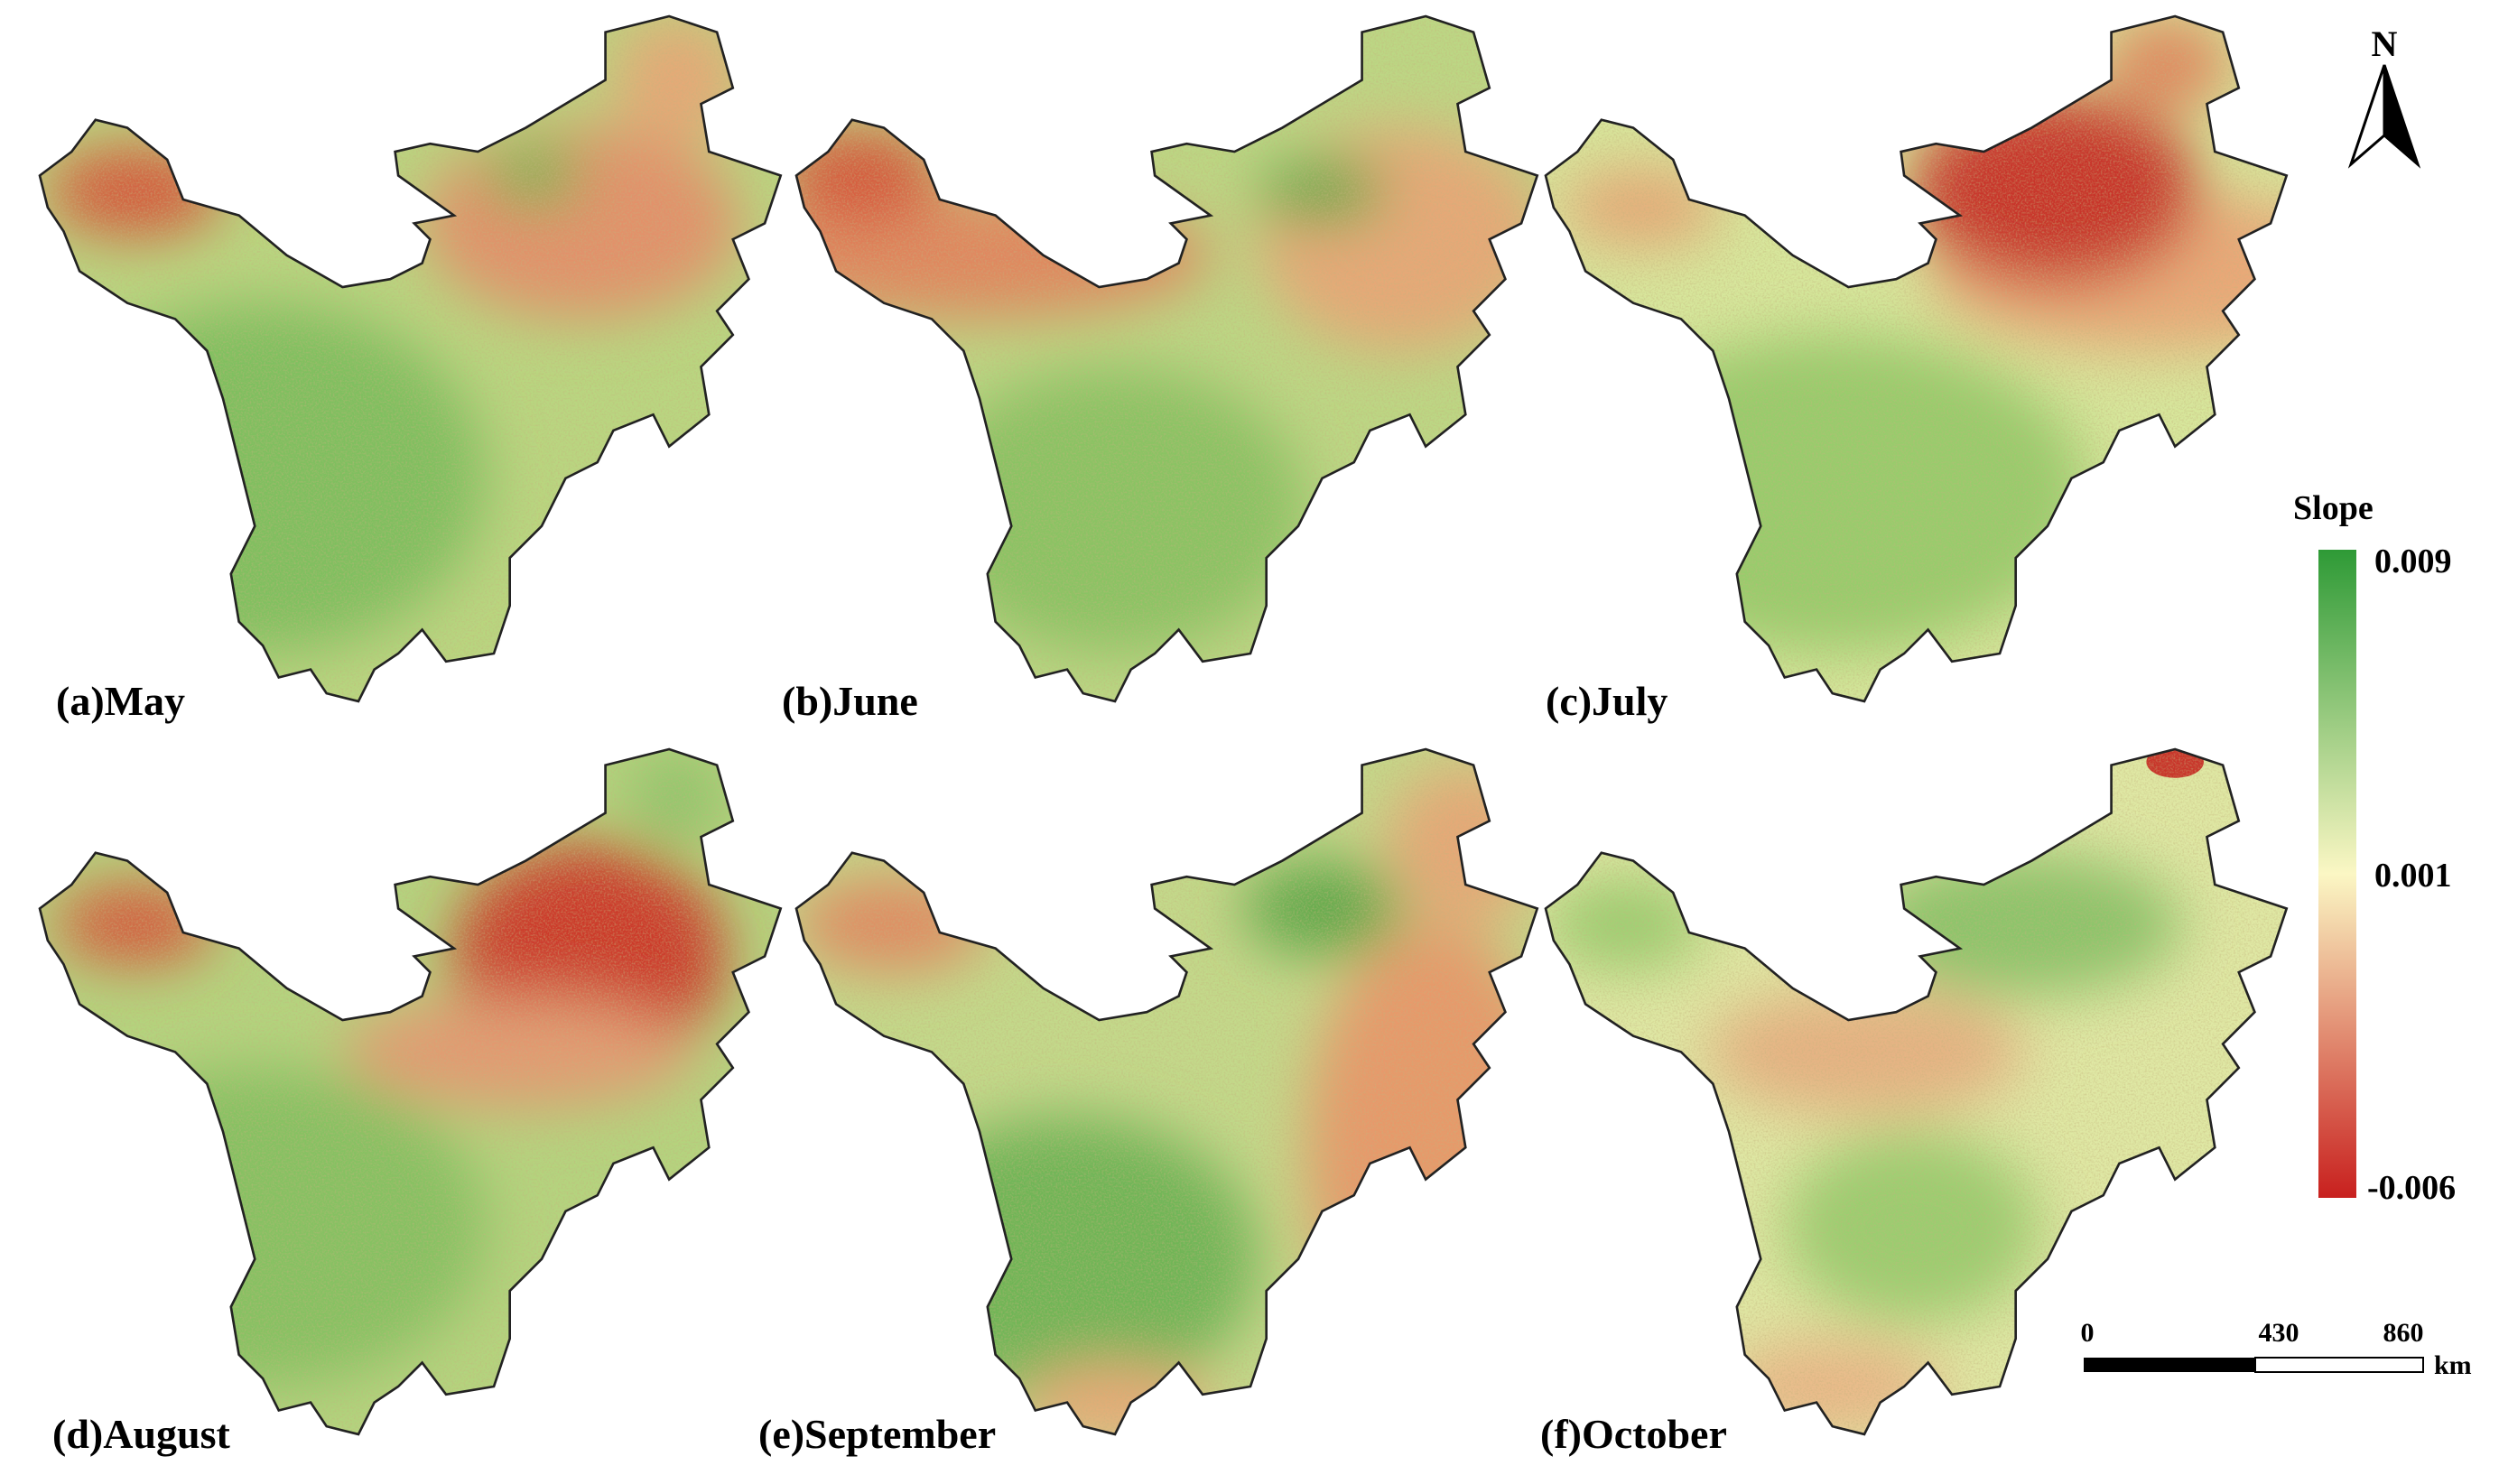 The image size is (2499, 1484). Describe the element at coordinates (850, 701) in the screenshot. I see `panel-label: (b)June` at that location.